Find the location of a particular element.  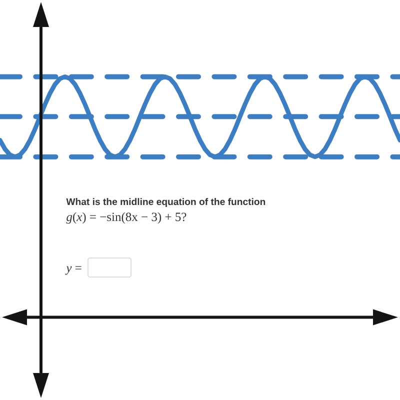

annotation: g(x) = −sin(8x − 3) + 5? is located at coordinates (126, 218).